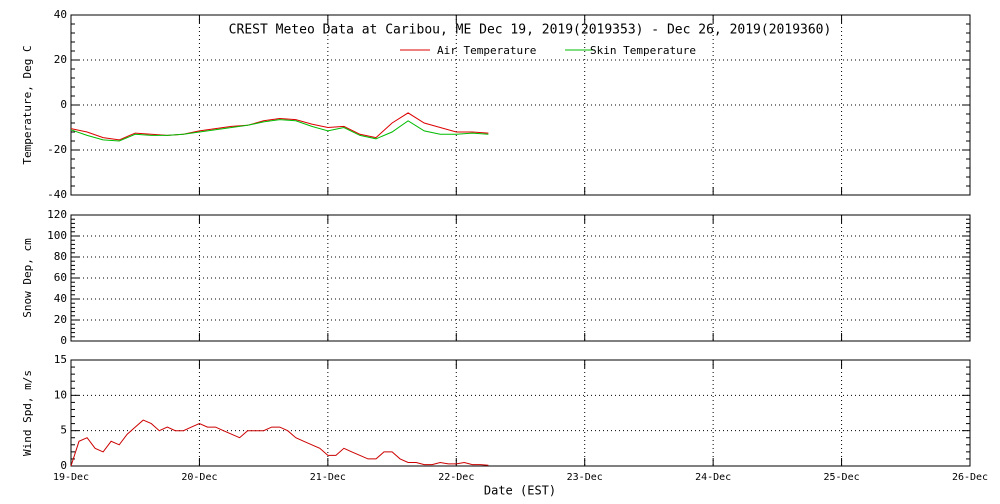  I want to click on x-tick-label: 22-Dec, so click(456, 477).